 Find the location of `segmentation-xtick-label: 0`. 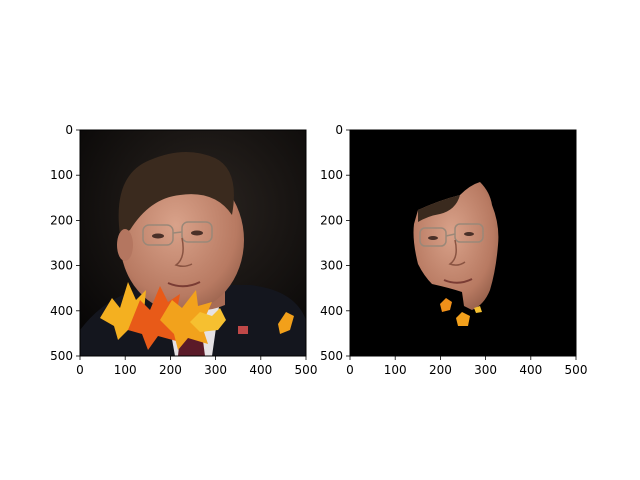

segmentation-xtick-label: 0 is located at coordinates (350, 370).